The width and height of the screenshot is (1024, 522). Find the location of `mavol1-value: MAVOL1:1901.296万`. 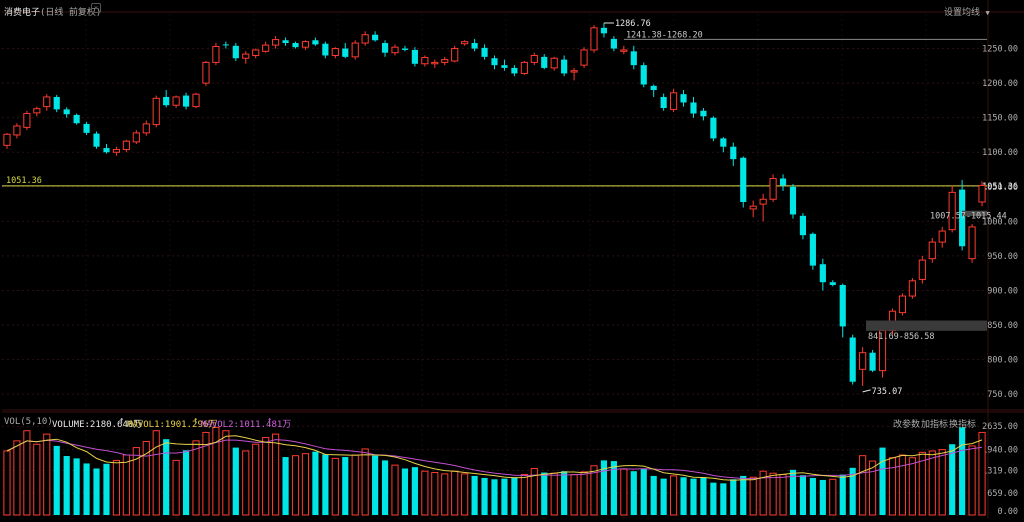

mavol1-value: MAVOL1:1901.296万 is located at coordinates (172, 425).